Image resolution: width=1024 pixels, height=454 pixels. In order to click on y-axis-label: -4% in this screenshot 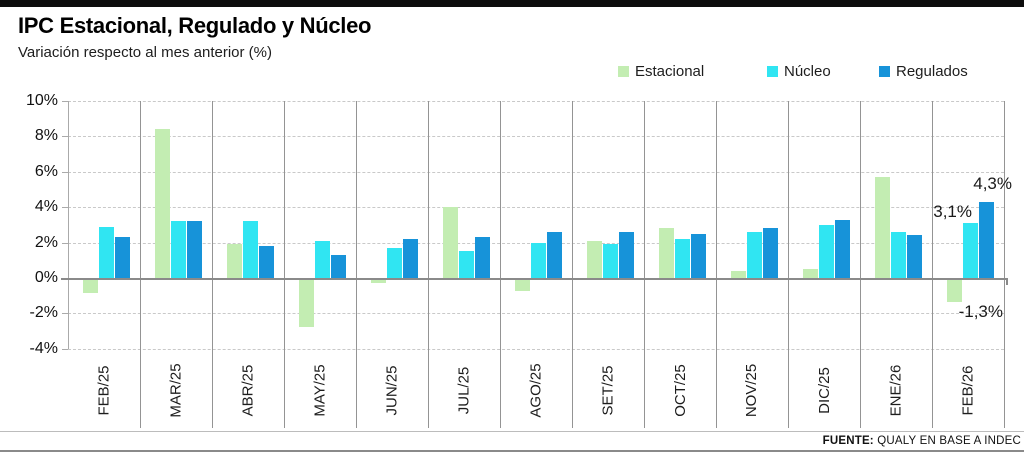, I will do `click(43, 348)`.